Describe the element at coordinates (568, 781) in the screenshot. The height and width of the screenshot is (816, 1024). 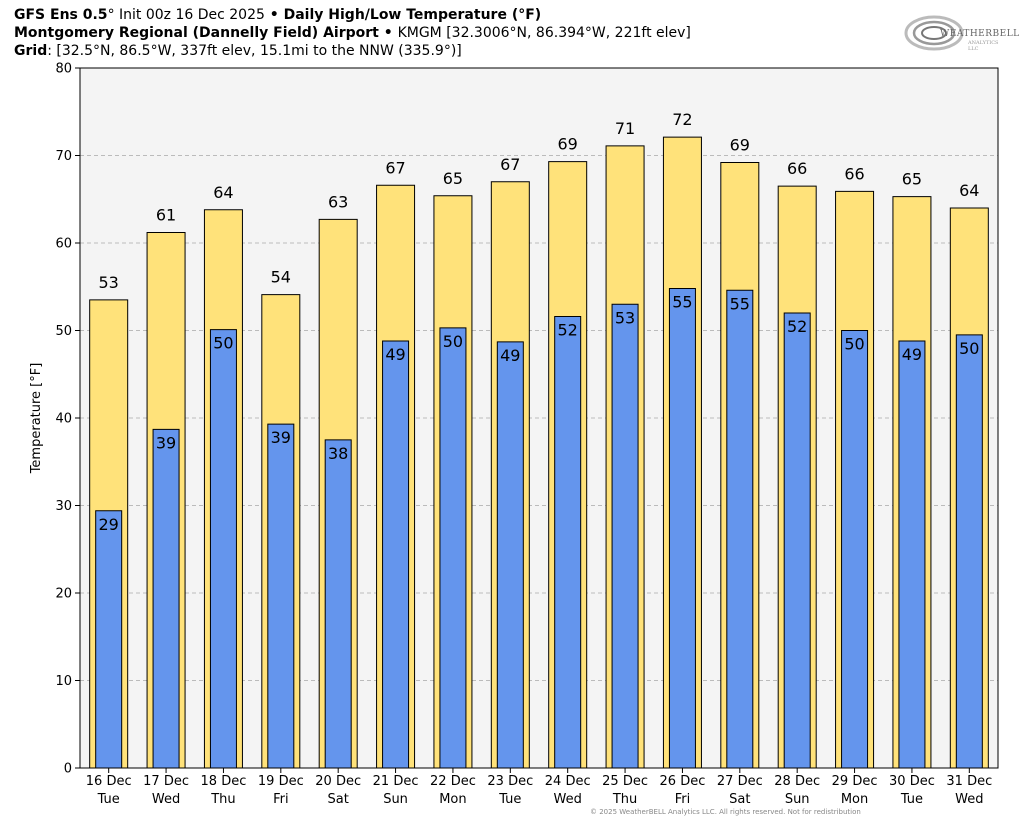
I see `x-tick-date-label: 24 Dec` at that location.